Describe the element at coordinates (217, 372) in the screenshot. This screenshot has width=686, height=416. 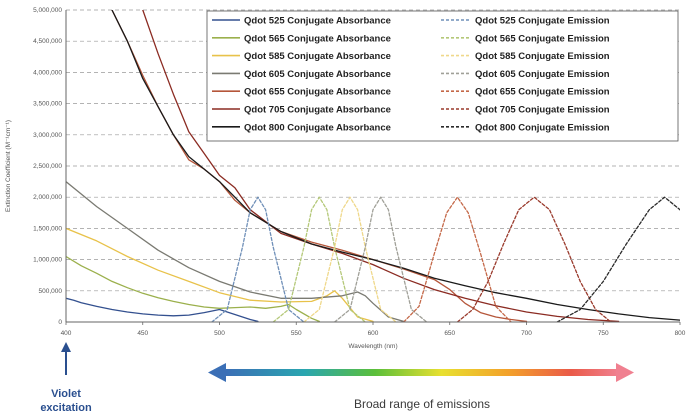
I see `rainbow-arrow-left-head` at that location.